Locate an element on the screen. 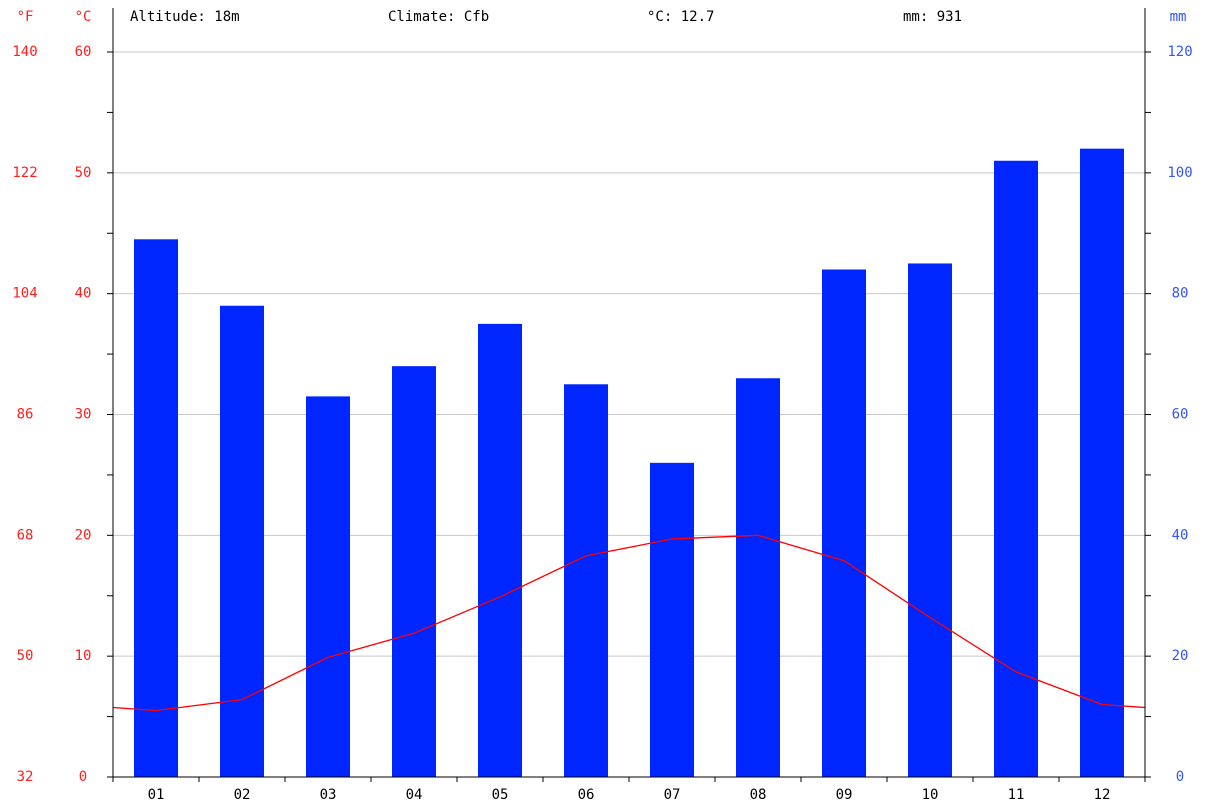  mm-unit: mm is located at coordinates (1178, 17).